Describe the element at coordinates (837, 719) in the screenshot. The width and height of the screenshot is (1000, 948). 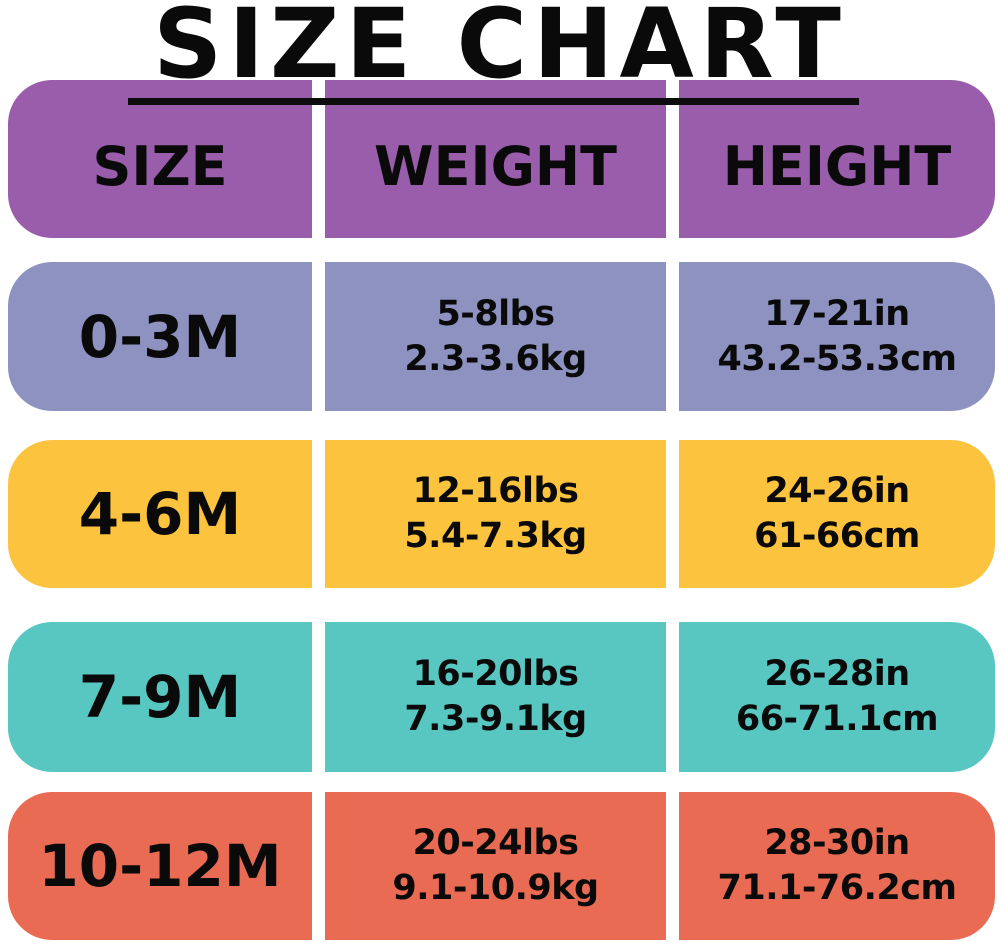
I see `height-cm: 66-71.1cm` at that location.